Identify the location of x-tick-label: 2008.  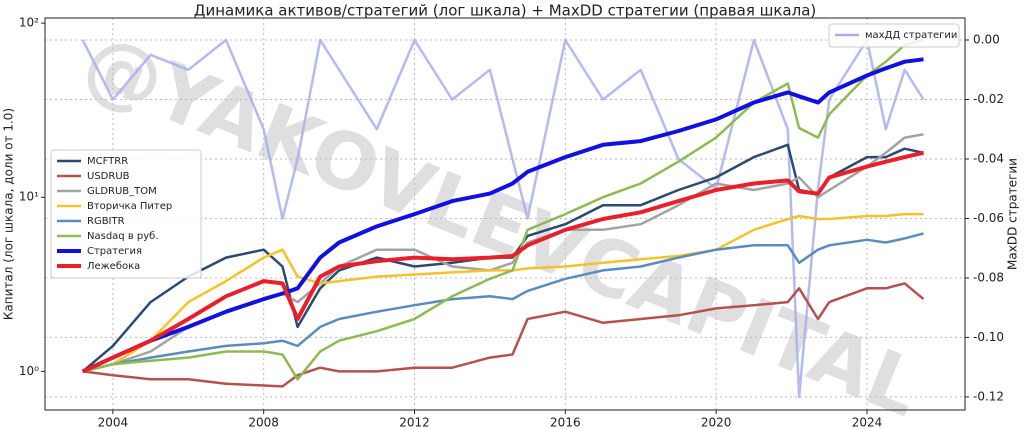
(263, 422).